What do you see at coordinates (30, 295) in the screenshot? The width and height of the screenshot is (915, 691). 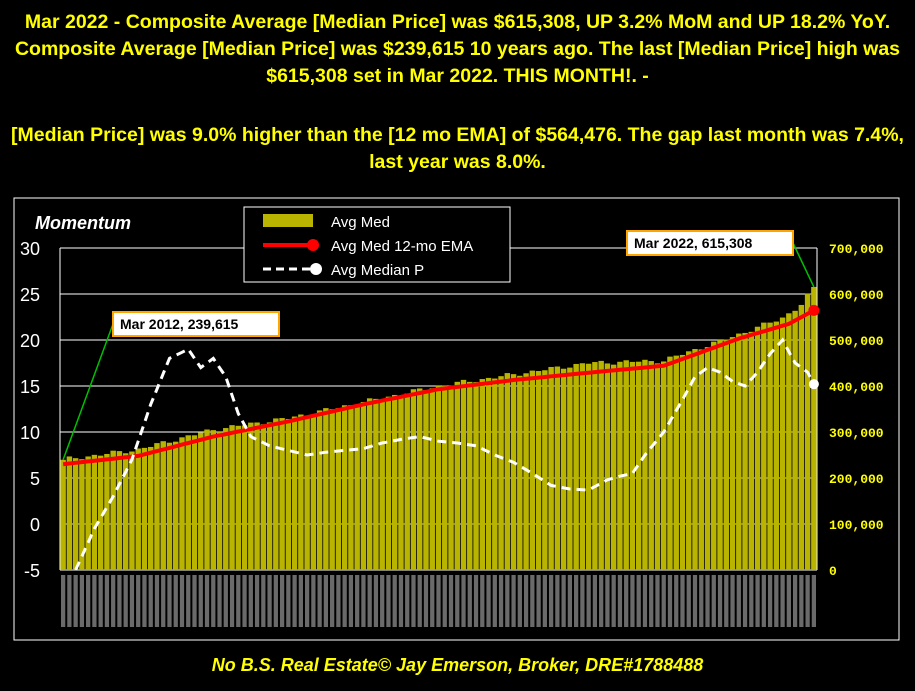 I see `left-tick-label: 25` at bounding box center [30, 295].